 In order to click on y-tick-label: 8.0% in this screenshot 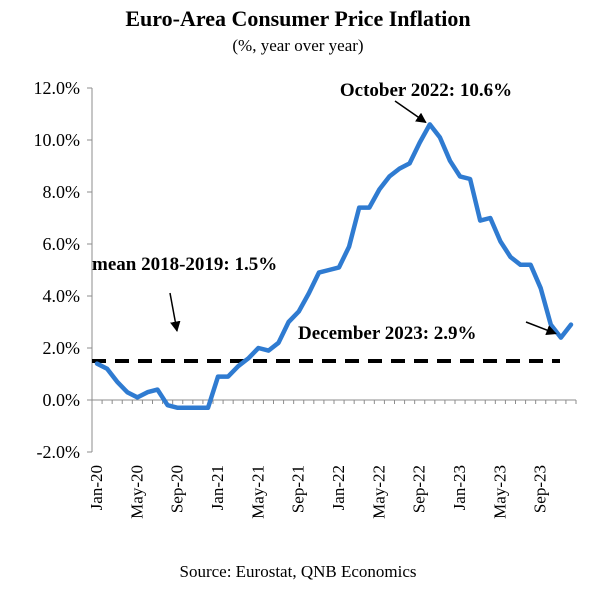, I will do `click(62, 192)`.